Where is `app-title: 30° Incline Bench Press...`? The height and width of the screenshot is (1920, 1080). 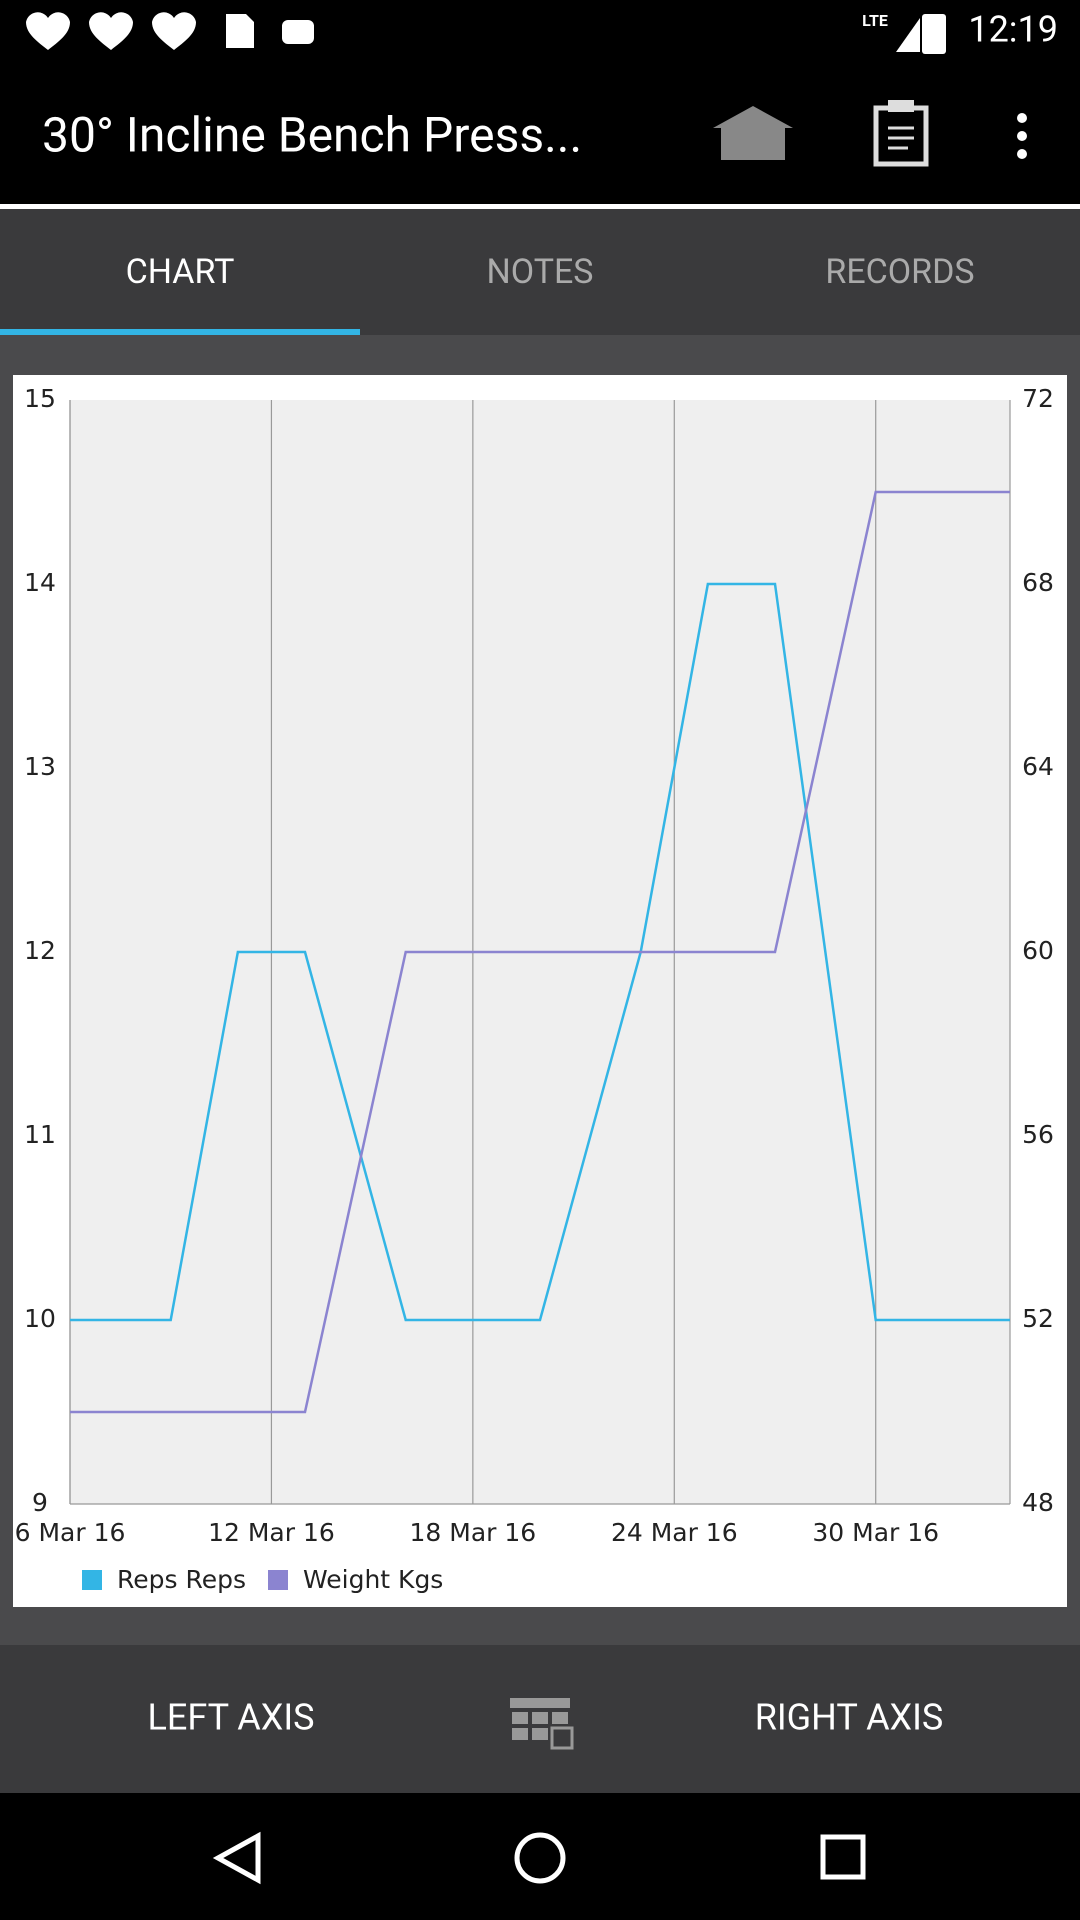
app-title: 30° Incline Bench Press... is located at coordinates (312, 135).